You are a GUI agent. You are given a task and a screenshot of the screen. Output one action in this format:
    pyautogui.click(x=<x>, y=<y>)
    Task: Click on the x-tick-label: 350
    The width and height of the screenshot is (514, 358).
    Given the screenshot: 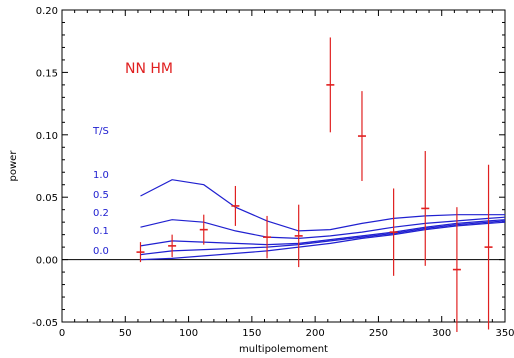 What is the action you would take?
    pyautogui.click(x=504, y=333)
    